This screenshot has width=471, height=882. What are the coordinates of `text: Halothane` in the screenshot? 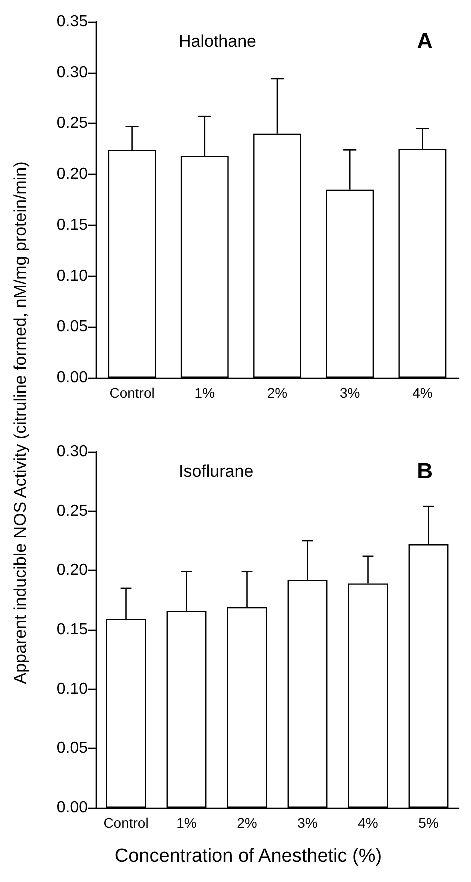 It's located at (218, 41).